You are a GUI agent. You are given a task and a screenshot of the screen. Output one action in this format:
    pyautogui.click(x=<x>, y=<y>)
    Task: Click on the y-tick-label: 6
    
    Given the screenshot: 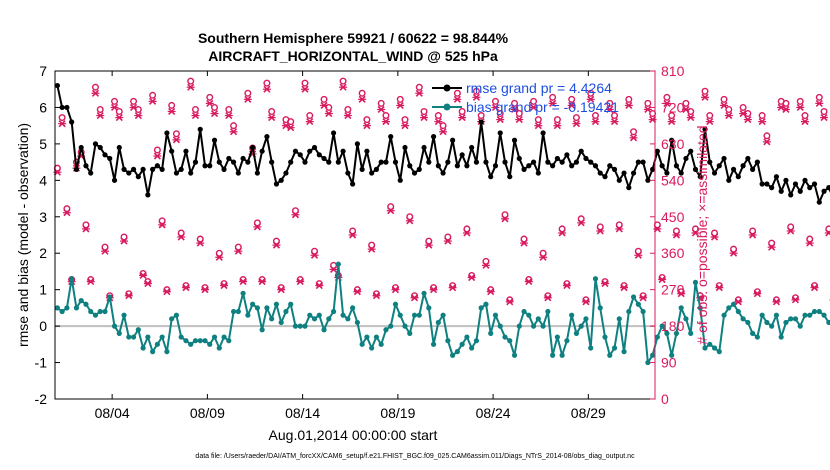 What is the action you would take?
    pyautogui.click(x=43, y=107)
    